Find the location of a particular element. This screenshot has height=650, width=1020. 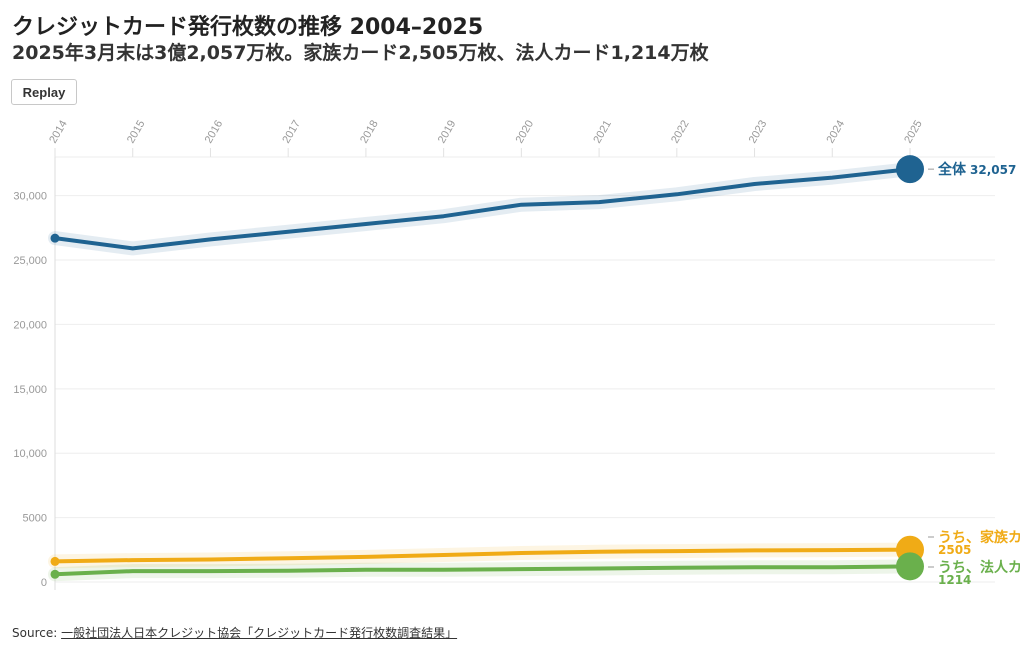

y-tick-label: 0 is located at coordinates (44, 583).